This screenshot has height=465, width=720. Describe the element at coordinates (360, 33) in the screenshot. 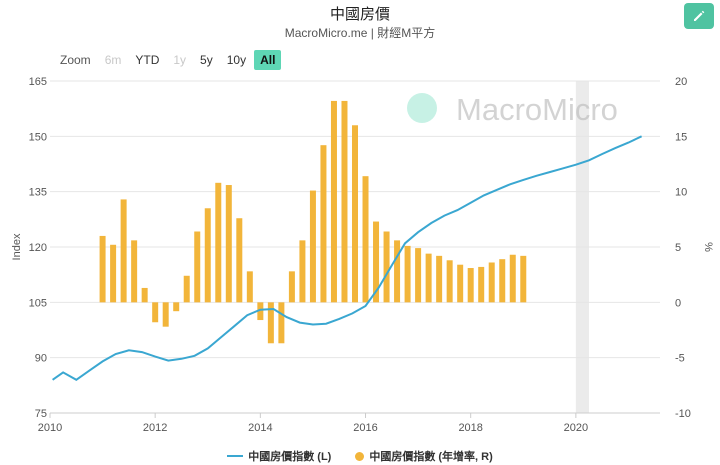

I see `chart-subtitle: MacroMicro.me | 財經M平方` at that location.